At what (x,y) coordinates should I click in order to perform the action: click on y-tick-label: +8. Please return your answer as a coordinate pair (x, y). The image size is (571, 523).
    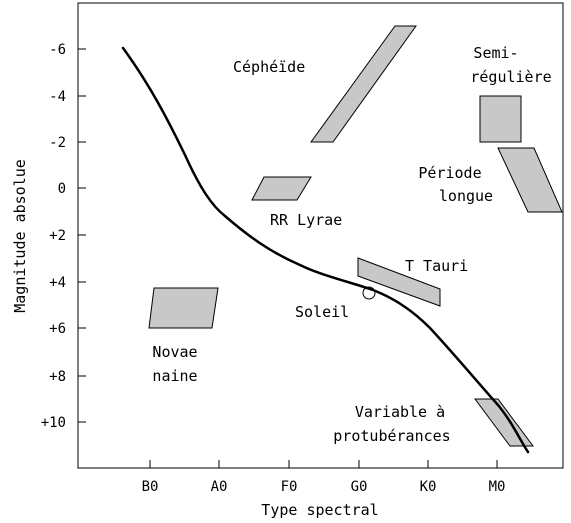
    Looking at the image, I should click on (57, 377).